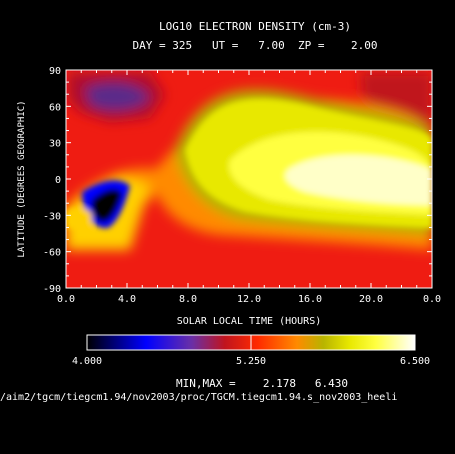 The height and width of the screenshot is (454, 455). I want to click on north-trough, so click(117, 96).